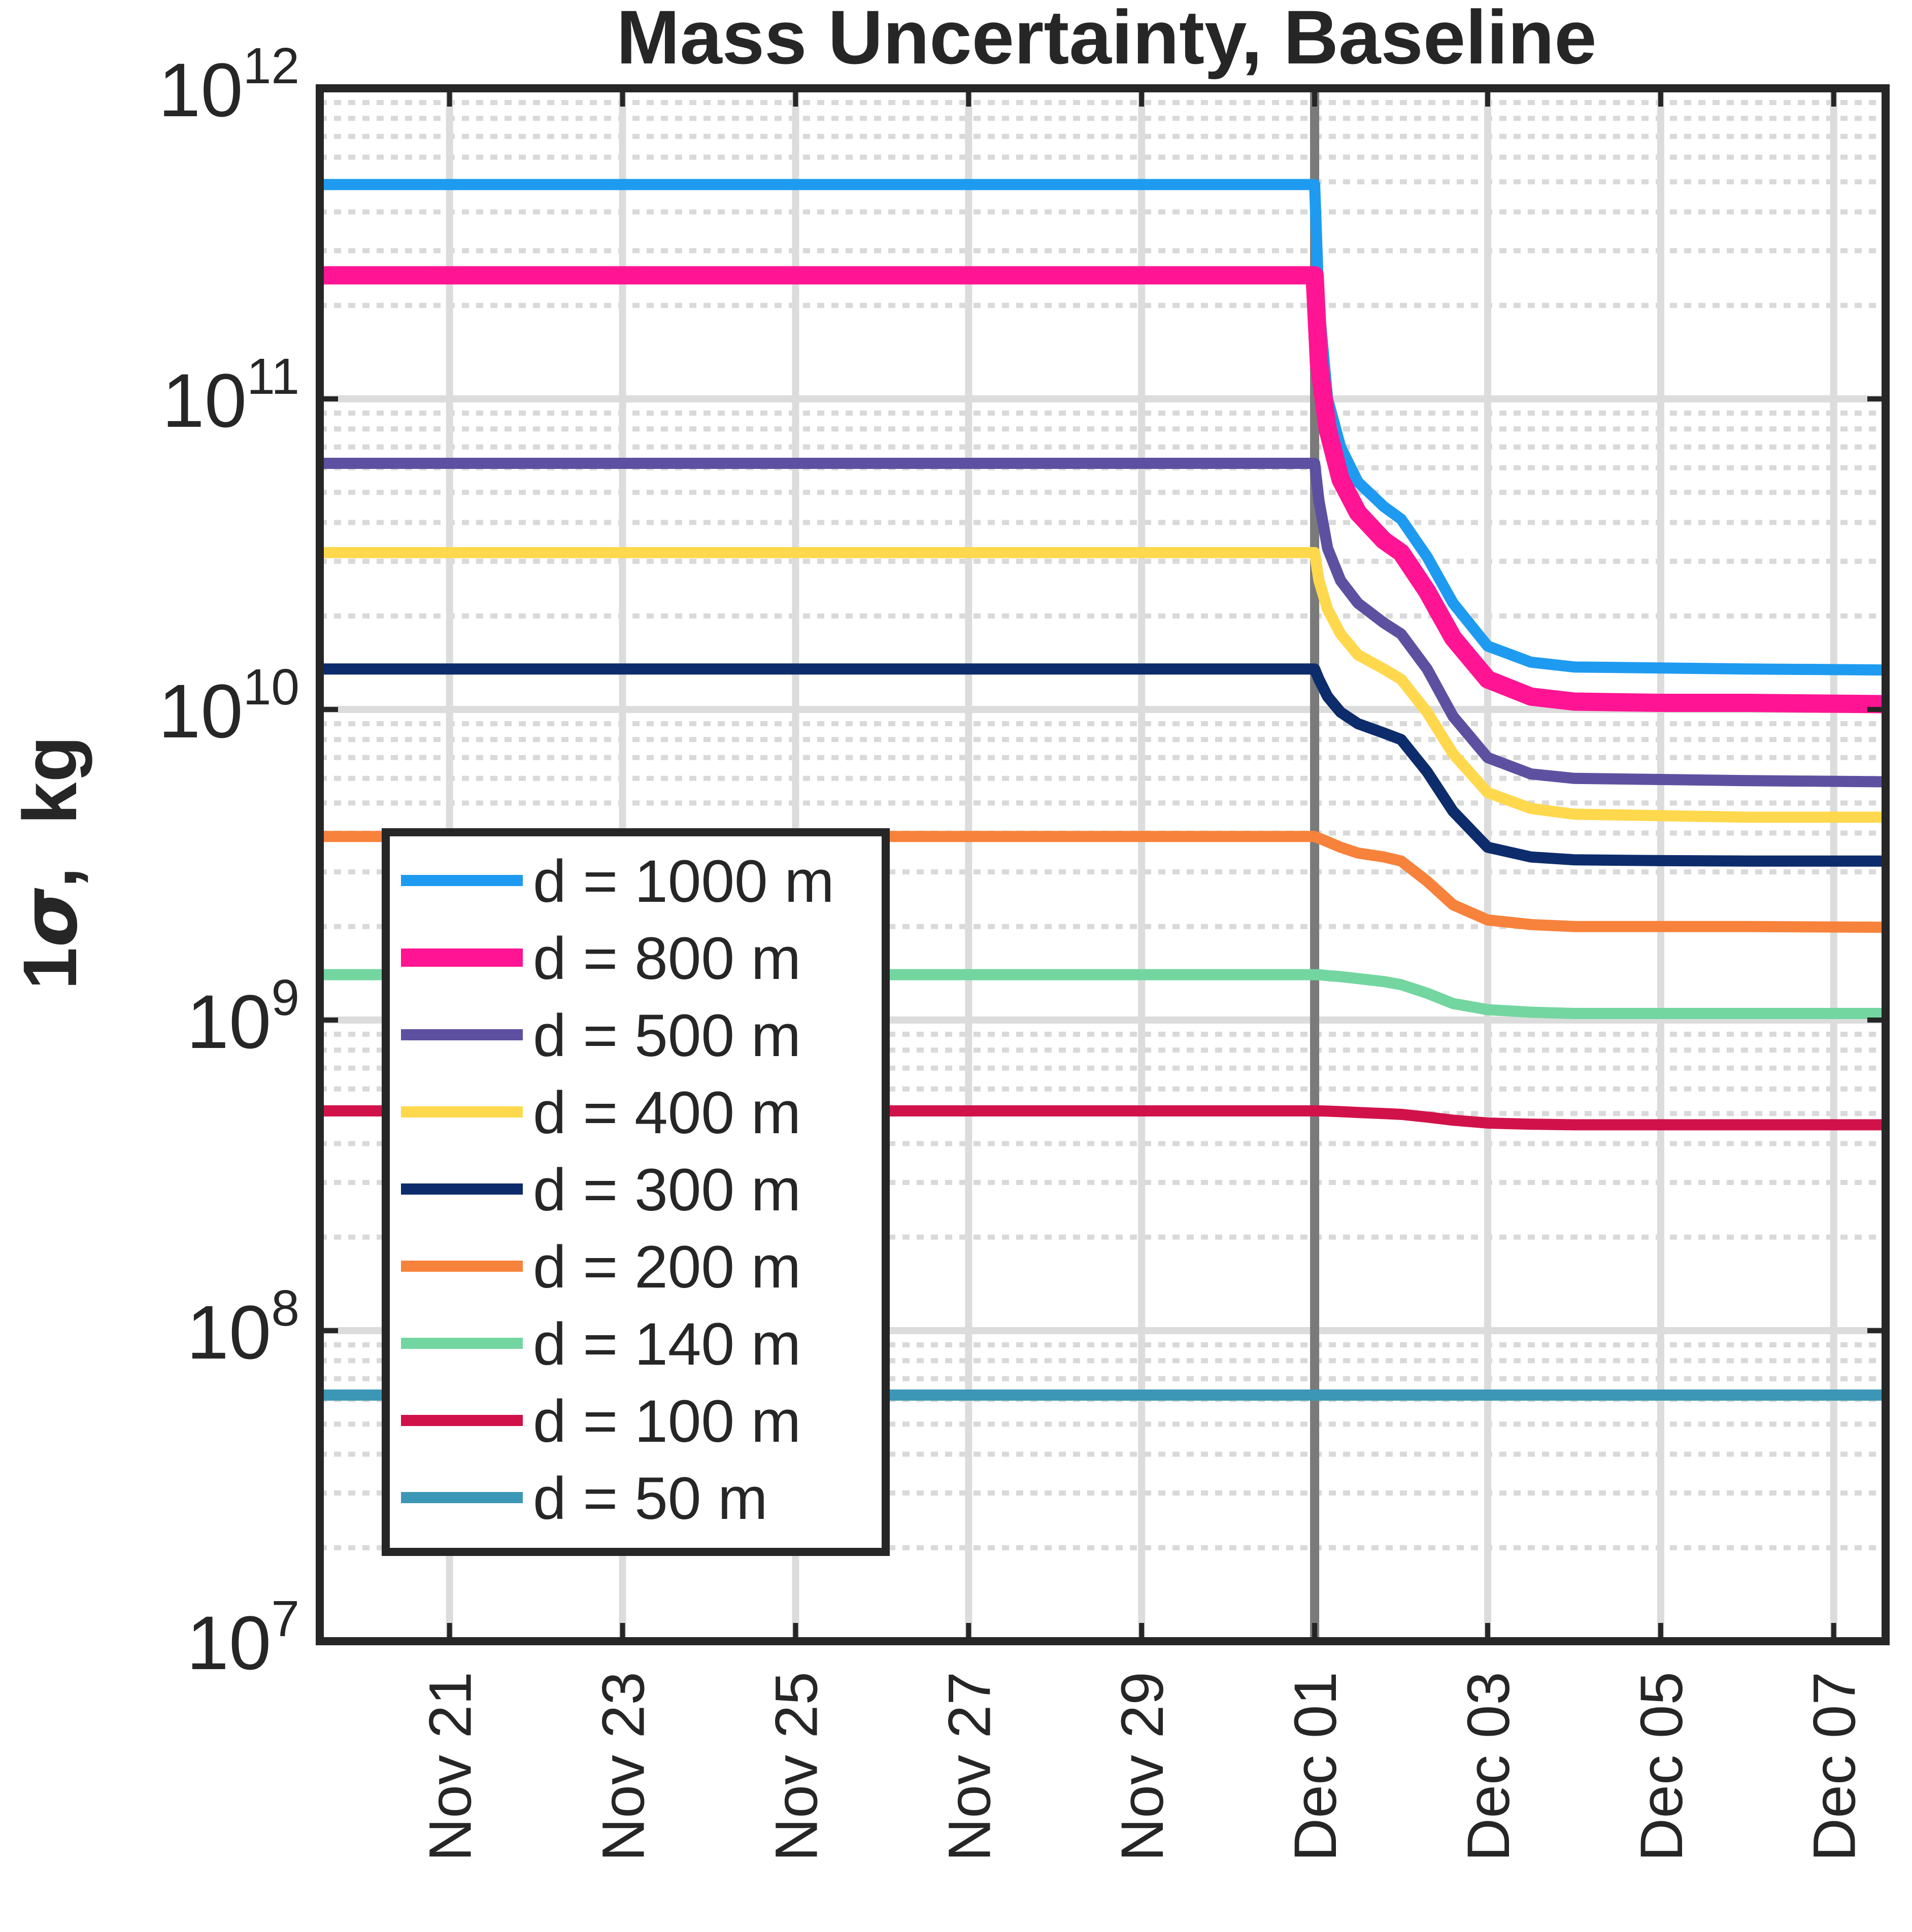 This screenshot has width=1912, height=1932. What do you see at coordinates (271, 66) in the screenshot?
I see `y-tick-exponent: 12` at bounding box center [271, 66].